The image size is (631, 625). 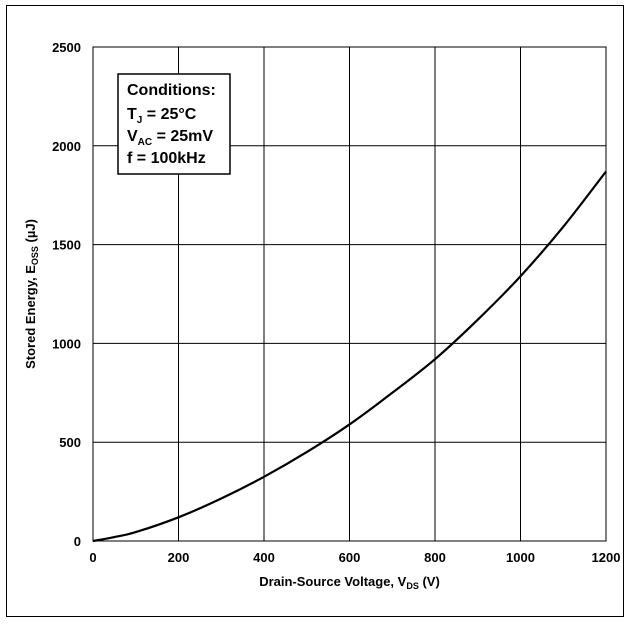 What do you see at coordinates (606, 557) in the screenshot?
I see `x-tick-label: 1200` at bounding box center [606, 557].